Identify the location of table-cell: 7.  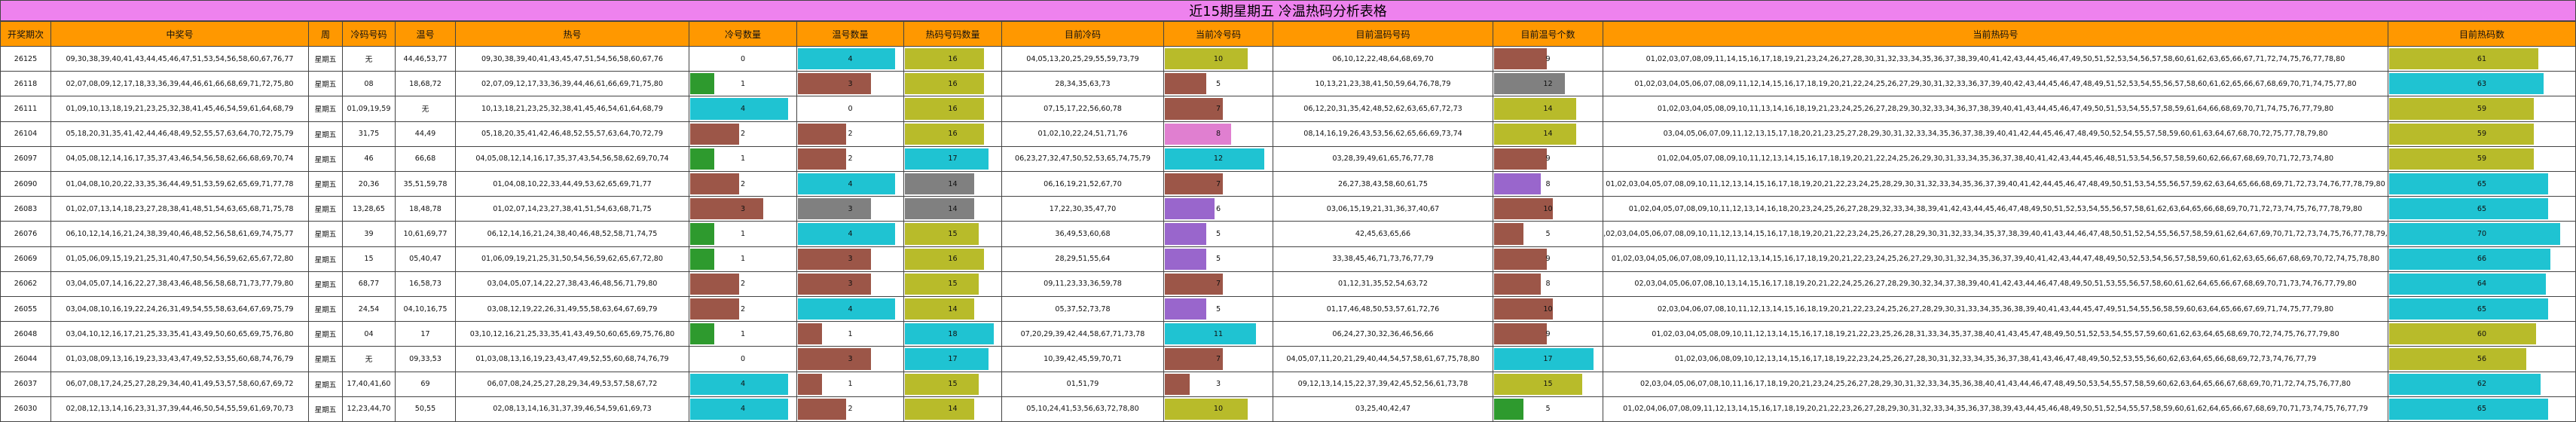
(1218, 359).